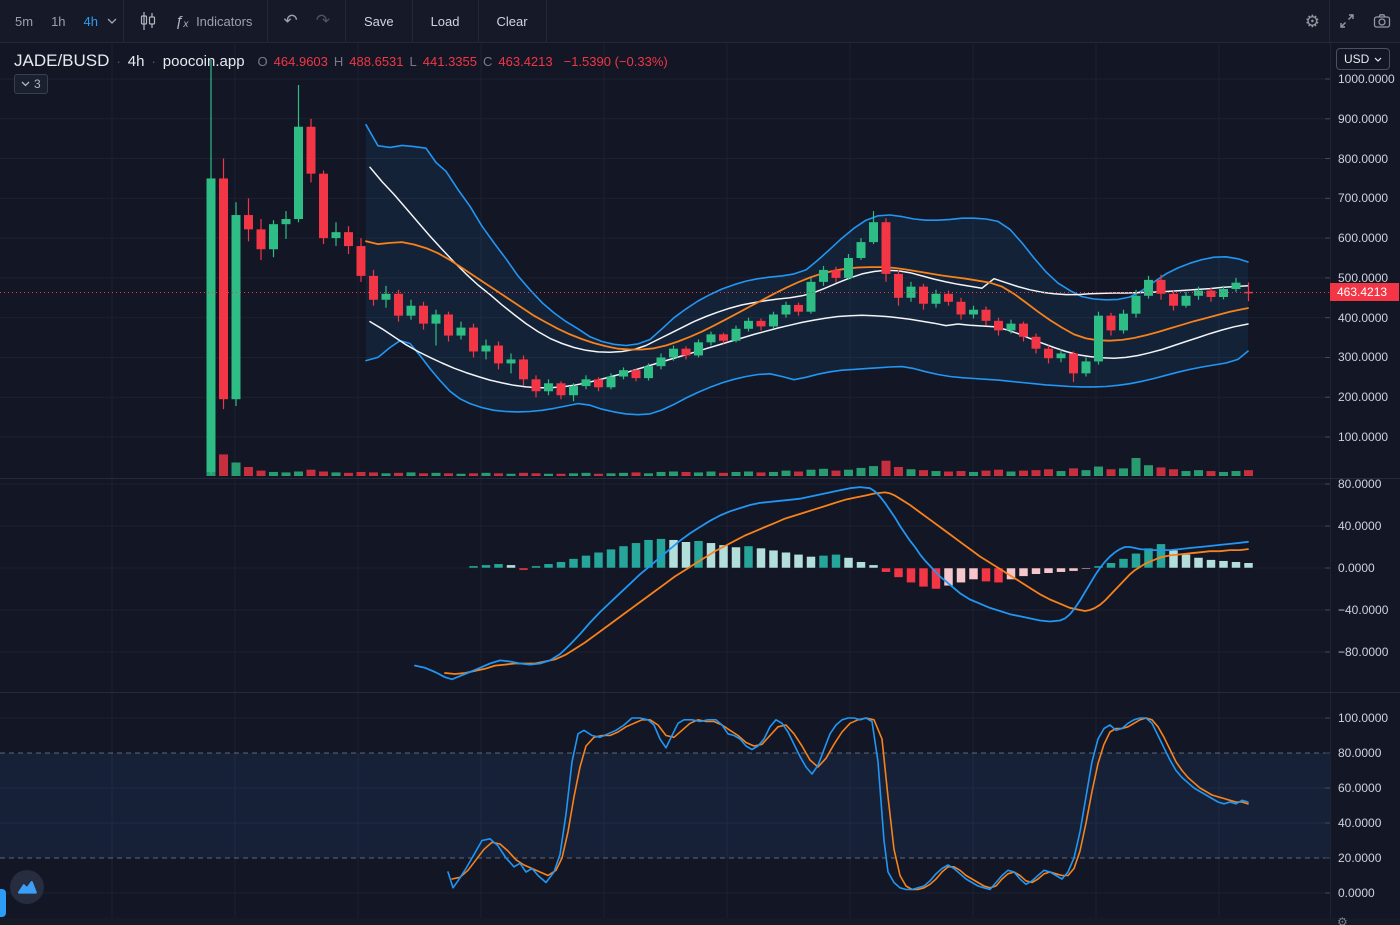  I want to click on macd-axis-label: −80.0000, so click(1363, 652).